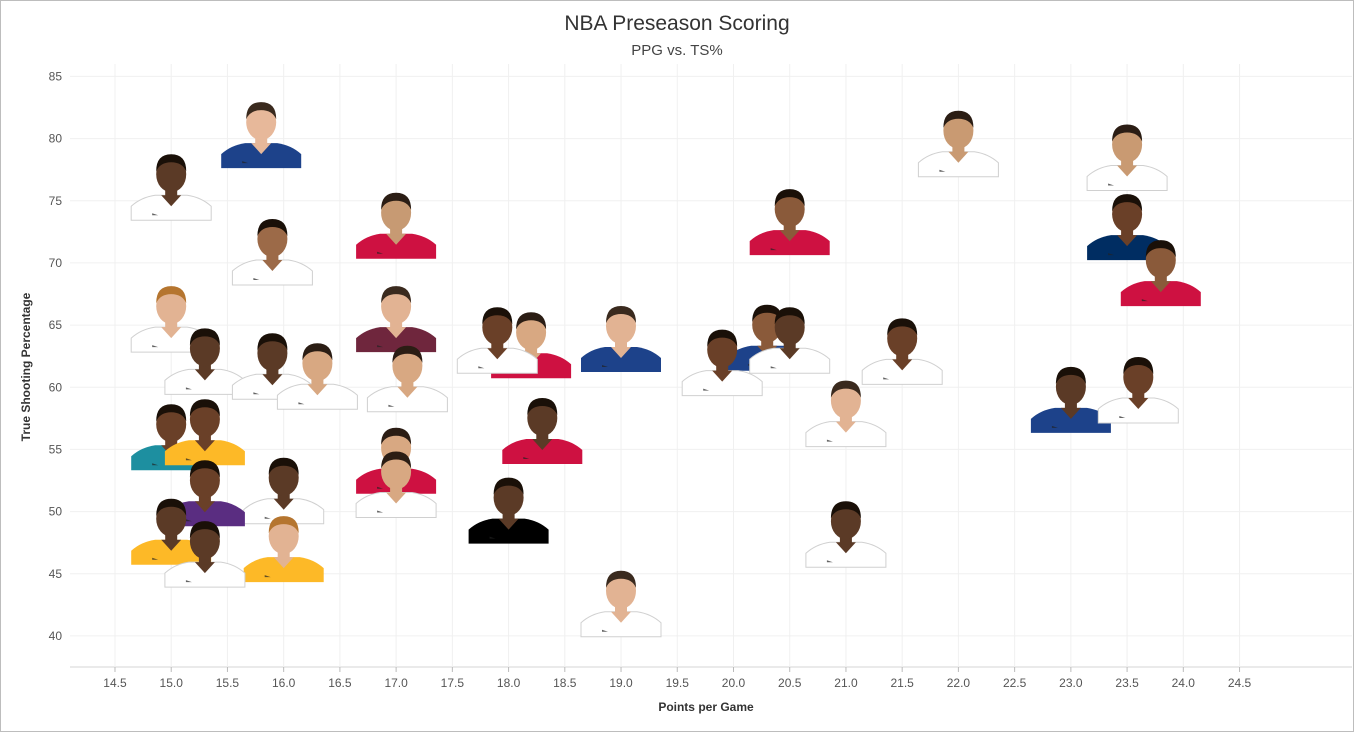 This screenshot has width=1354, height=732. What do you see at coordinates (565, 683) in the screenshot?
I see `x-tick-label: 18.5` at bounding box center [565, 683].